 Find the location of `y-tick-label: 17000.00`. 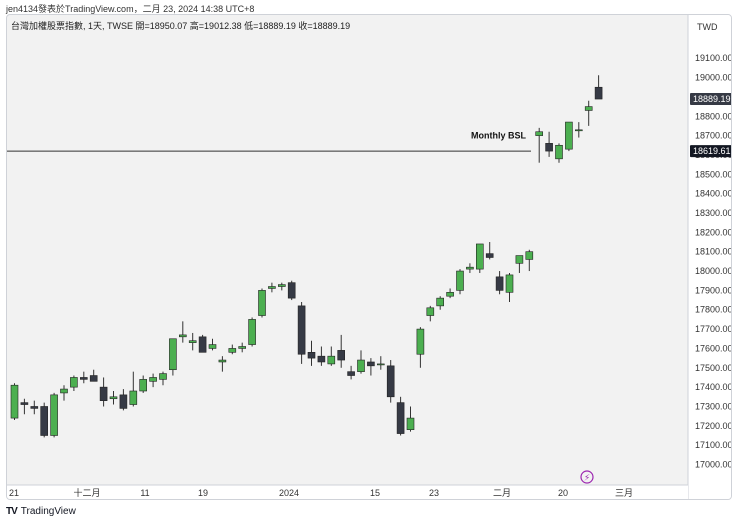

y-tick-label: 17000.00 is located at coordinates (713, 465).